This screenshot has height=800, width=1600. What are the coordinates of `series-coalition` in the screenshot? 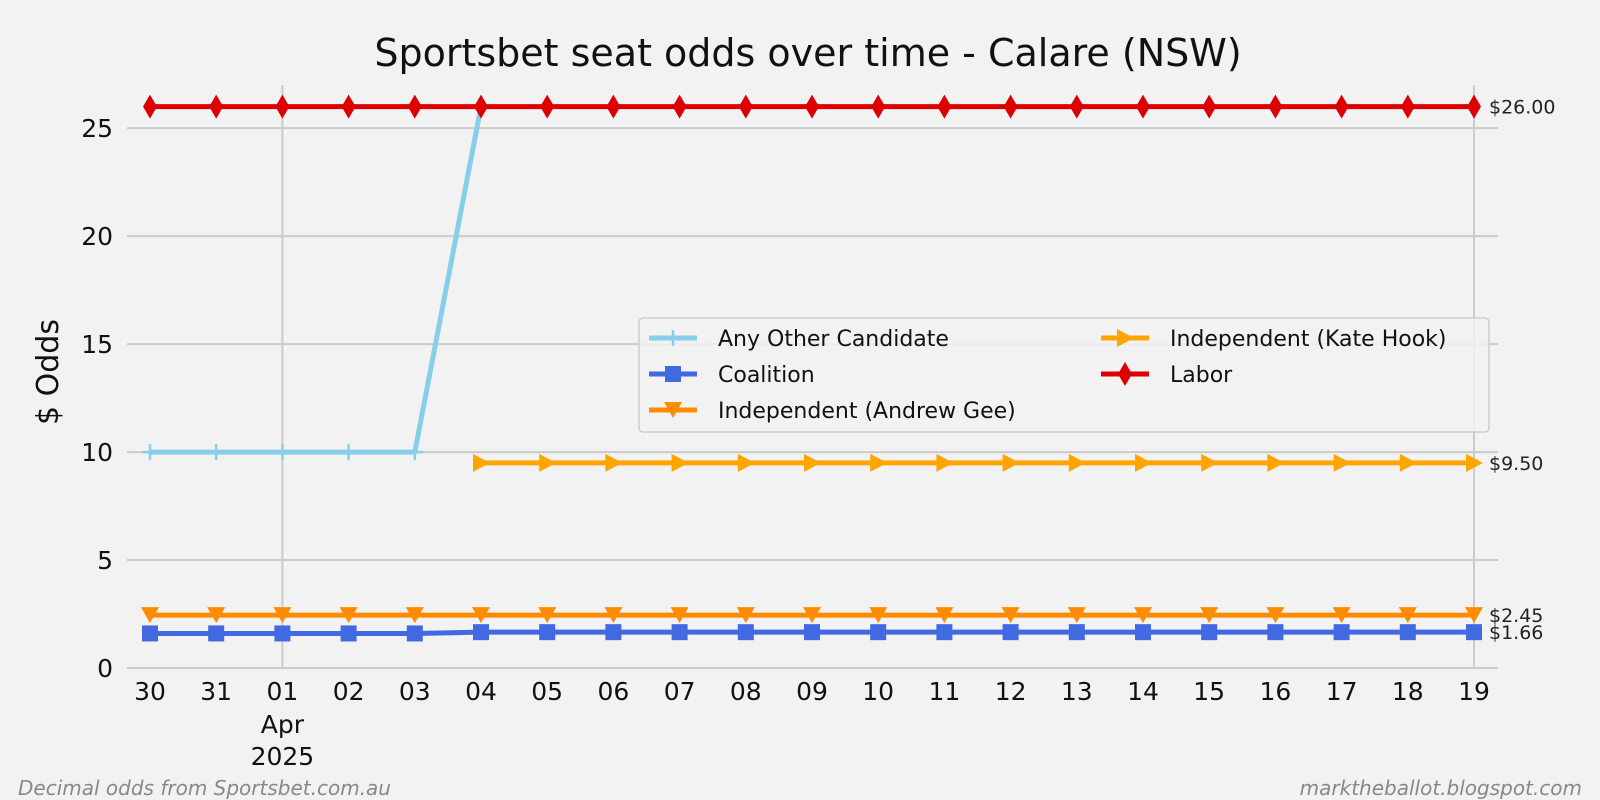 It's located at (812, 633).